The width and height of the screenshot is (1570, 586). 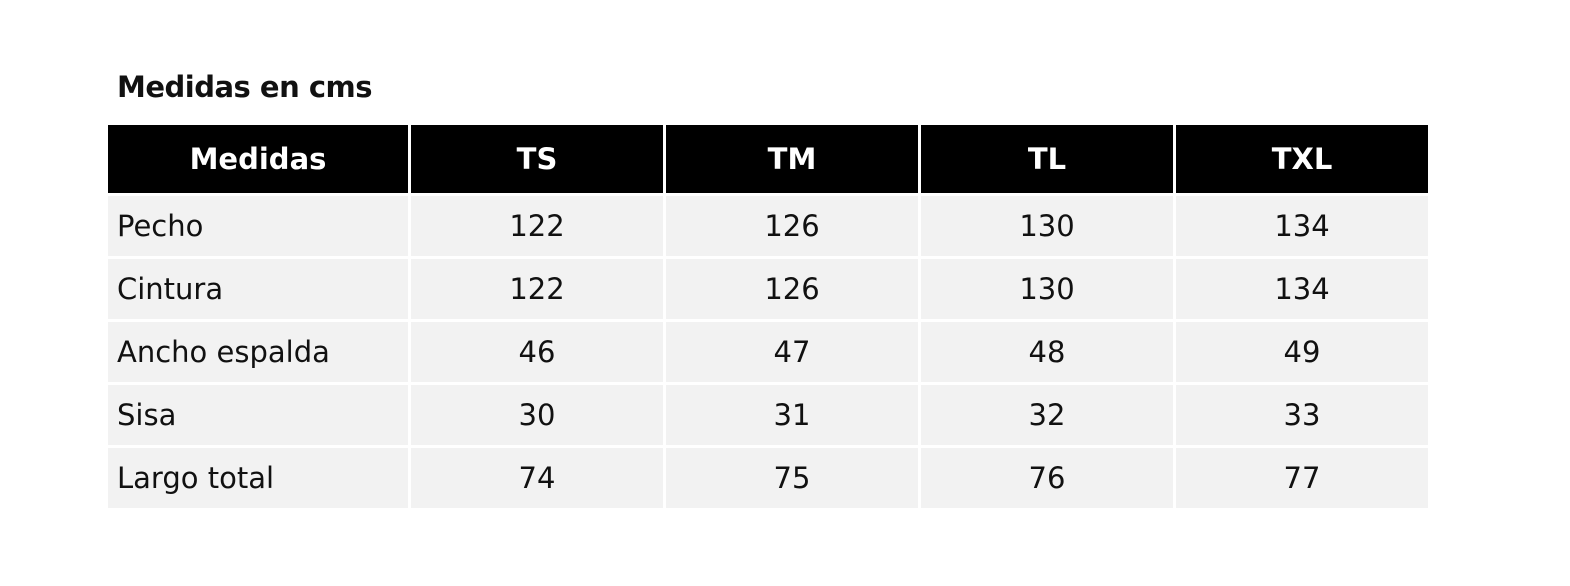 I want to click on row-label: Largo total, so click(x=258, y=478).